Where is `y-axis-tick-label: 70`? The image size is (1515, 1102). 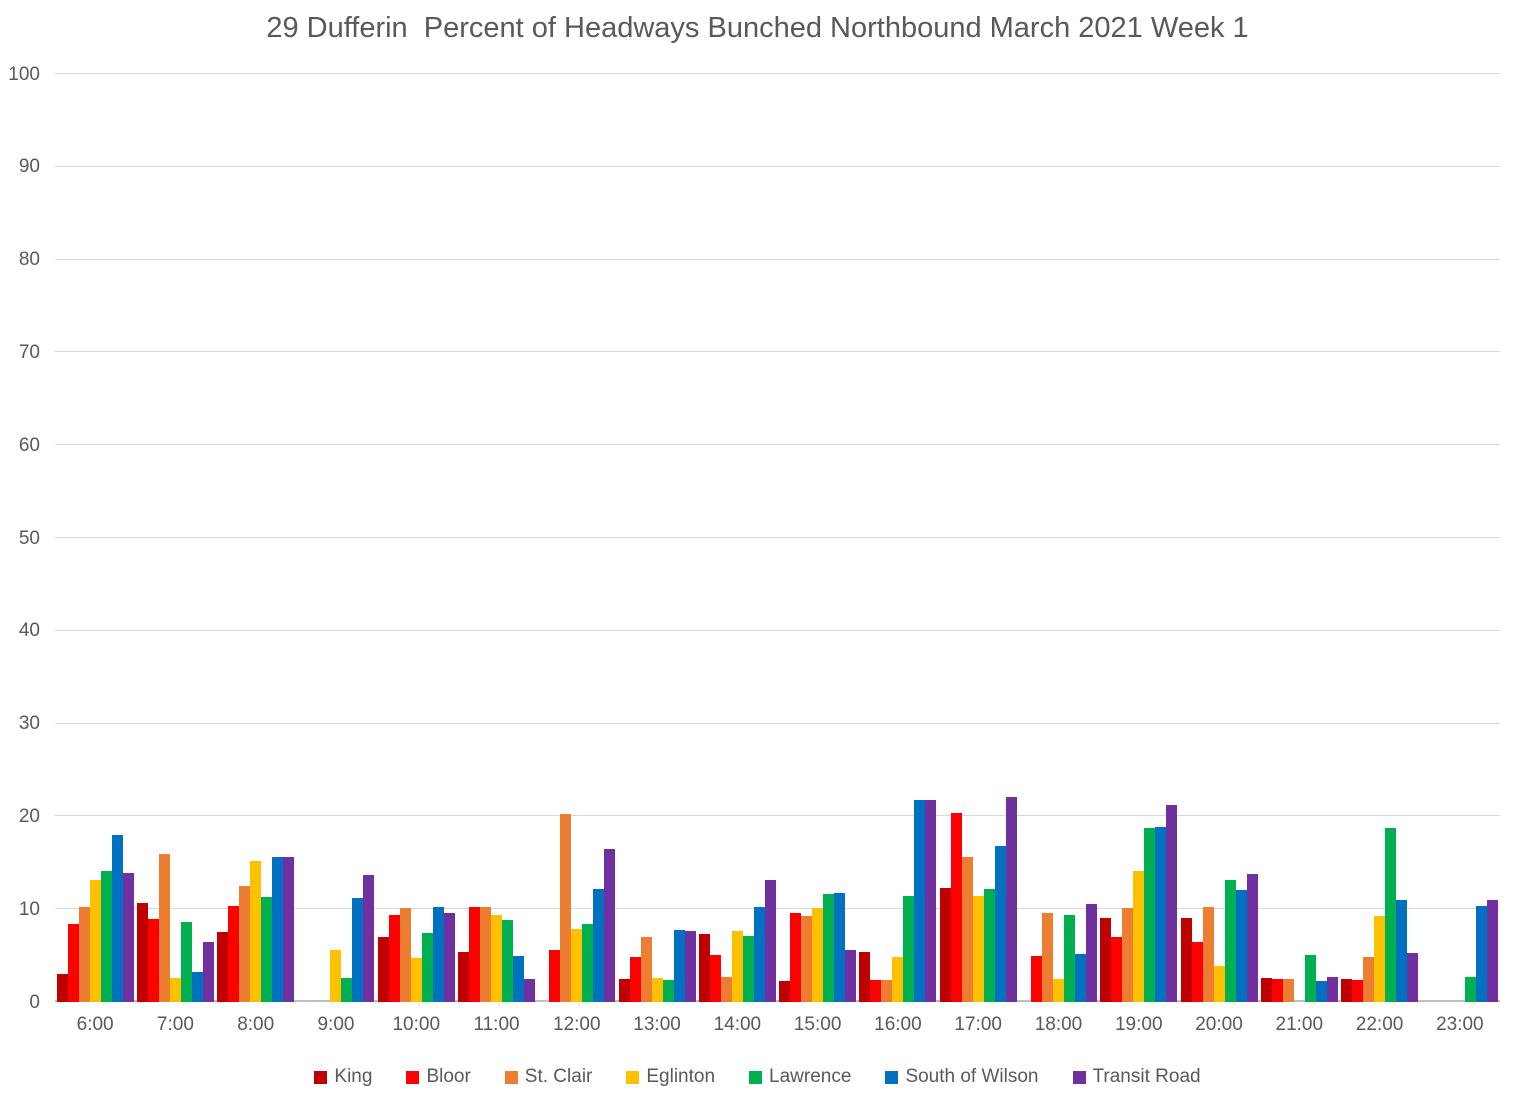 y-axis-tick-label: 70 is located at coordinates (29, 352).